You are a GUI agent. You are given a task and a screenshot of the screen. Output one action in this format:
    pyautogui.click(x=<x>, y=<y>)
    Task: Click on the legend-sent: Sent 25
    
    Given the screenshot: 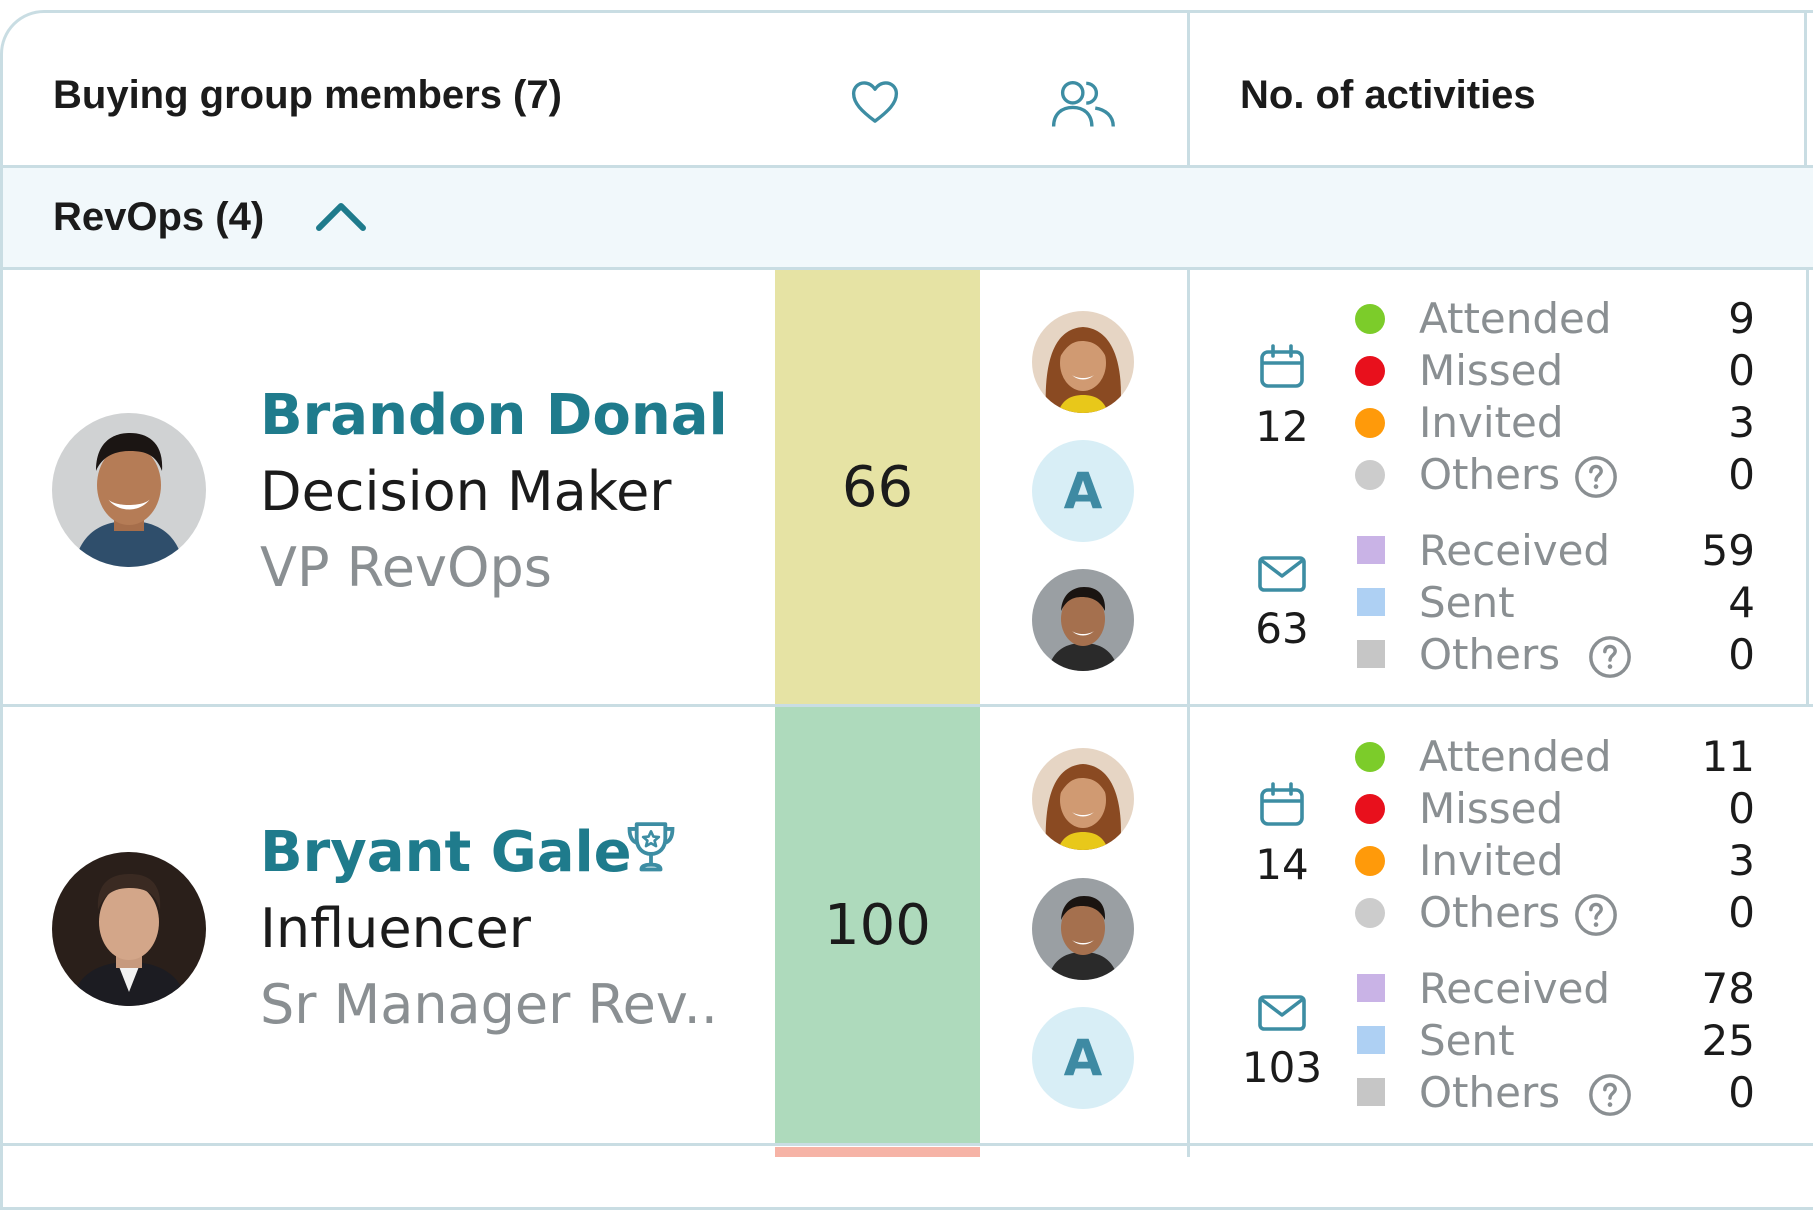 What is the action you would take?
    pyautogui.click(x=1555, y=1040)
    